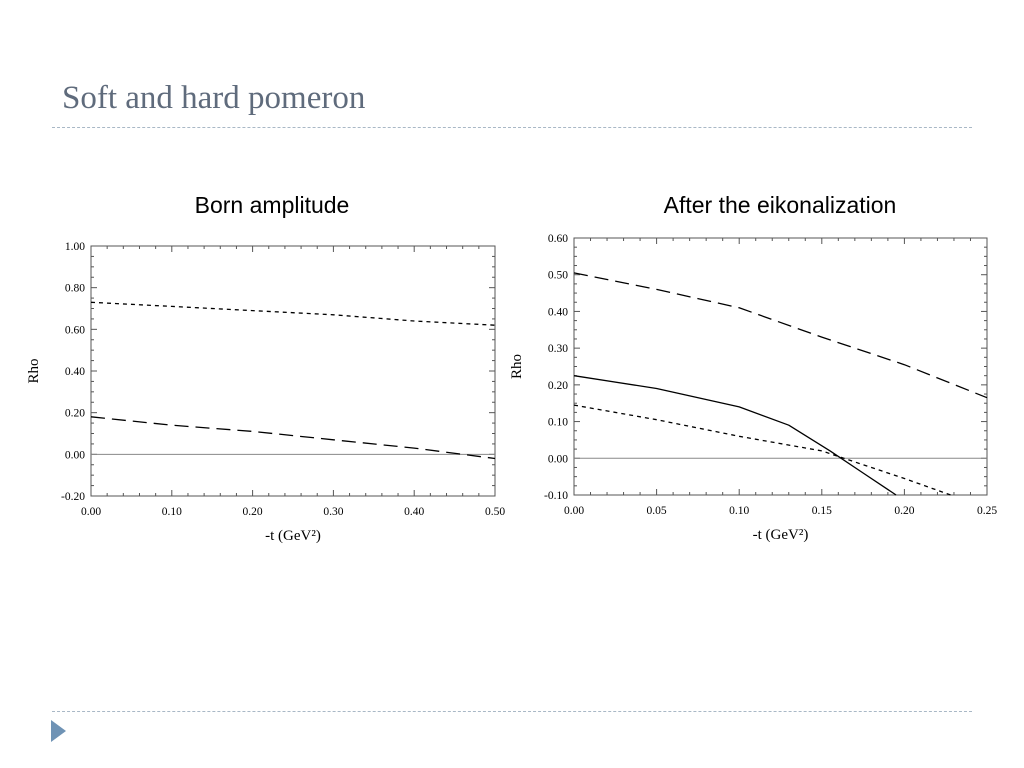 Image resolution: width=1024 pixels, height=768 pixels. I want to click on y-tick-label: 0.80, so click(75, 289).